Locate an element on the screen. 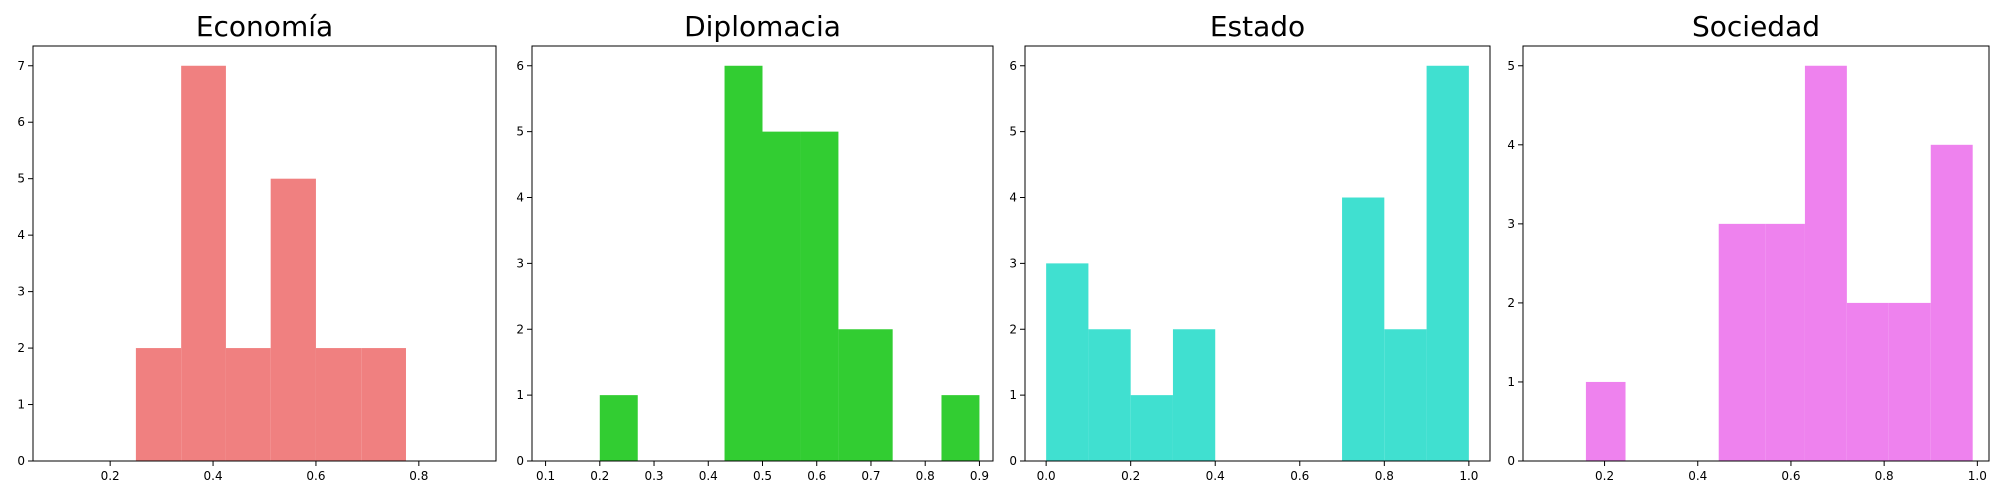  panel-title: Economía is located at coordinates (264, 26).